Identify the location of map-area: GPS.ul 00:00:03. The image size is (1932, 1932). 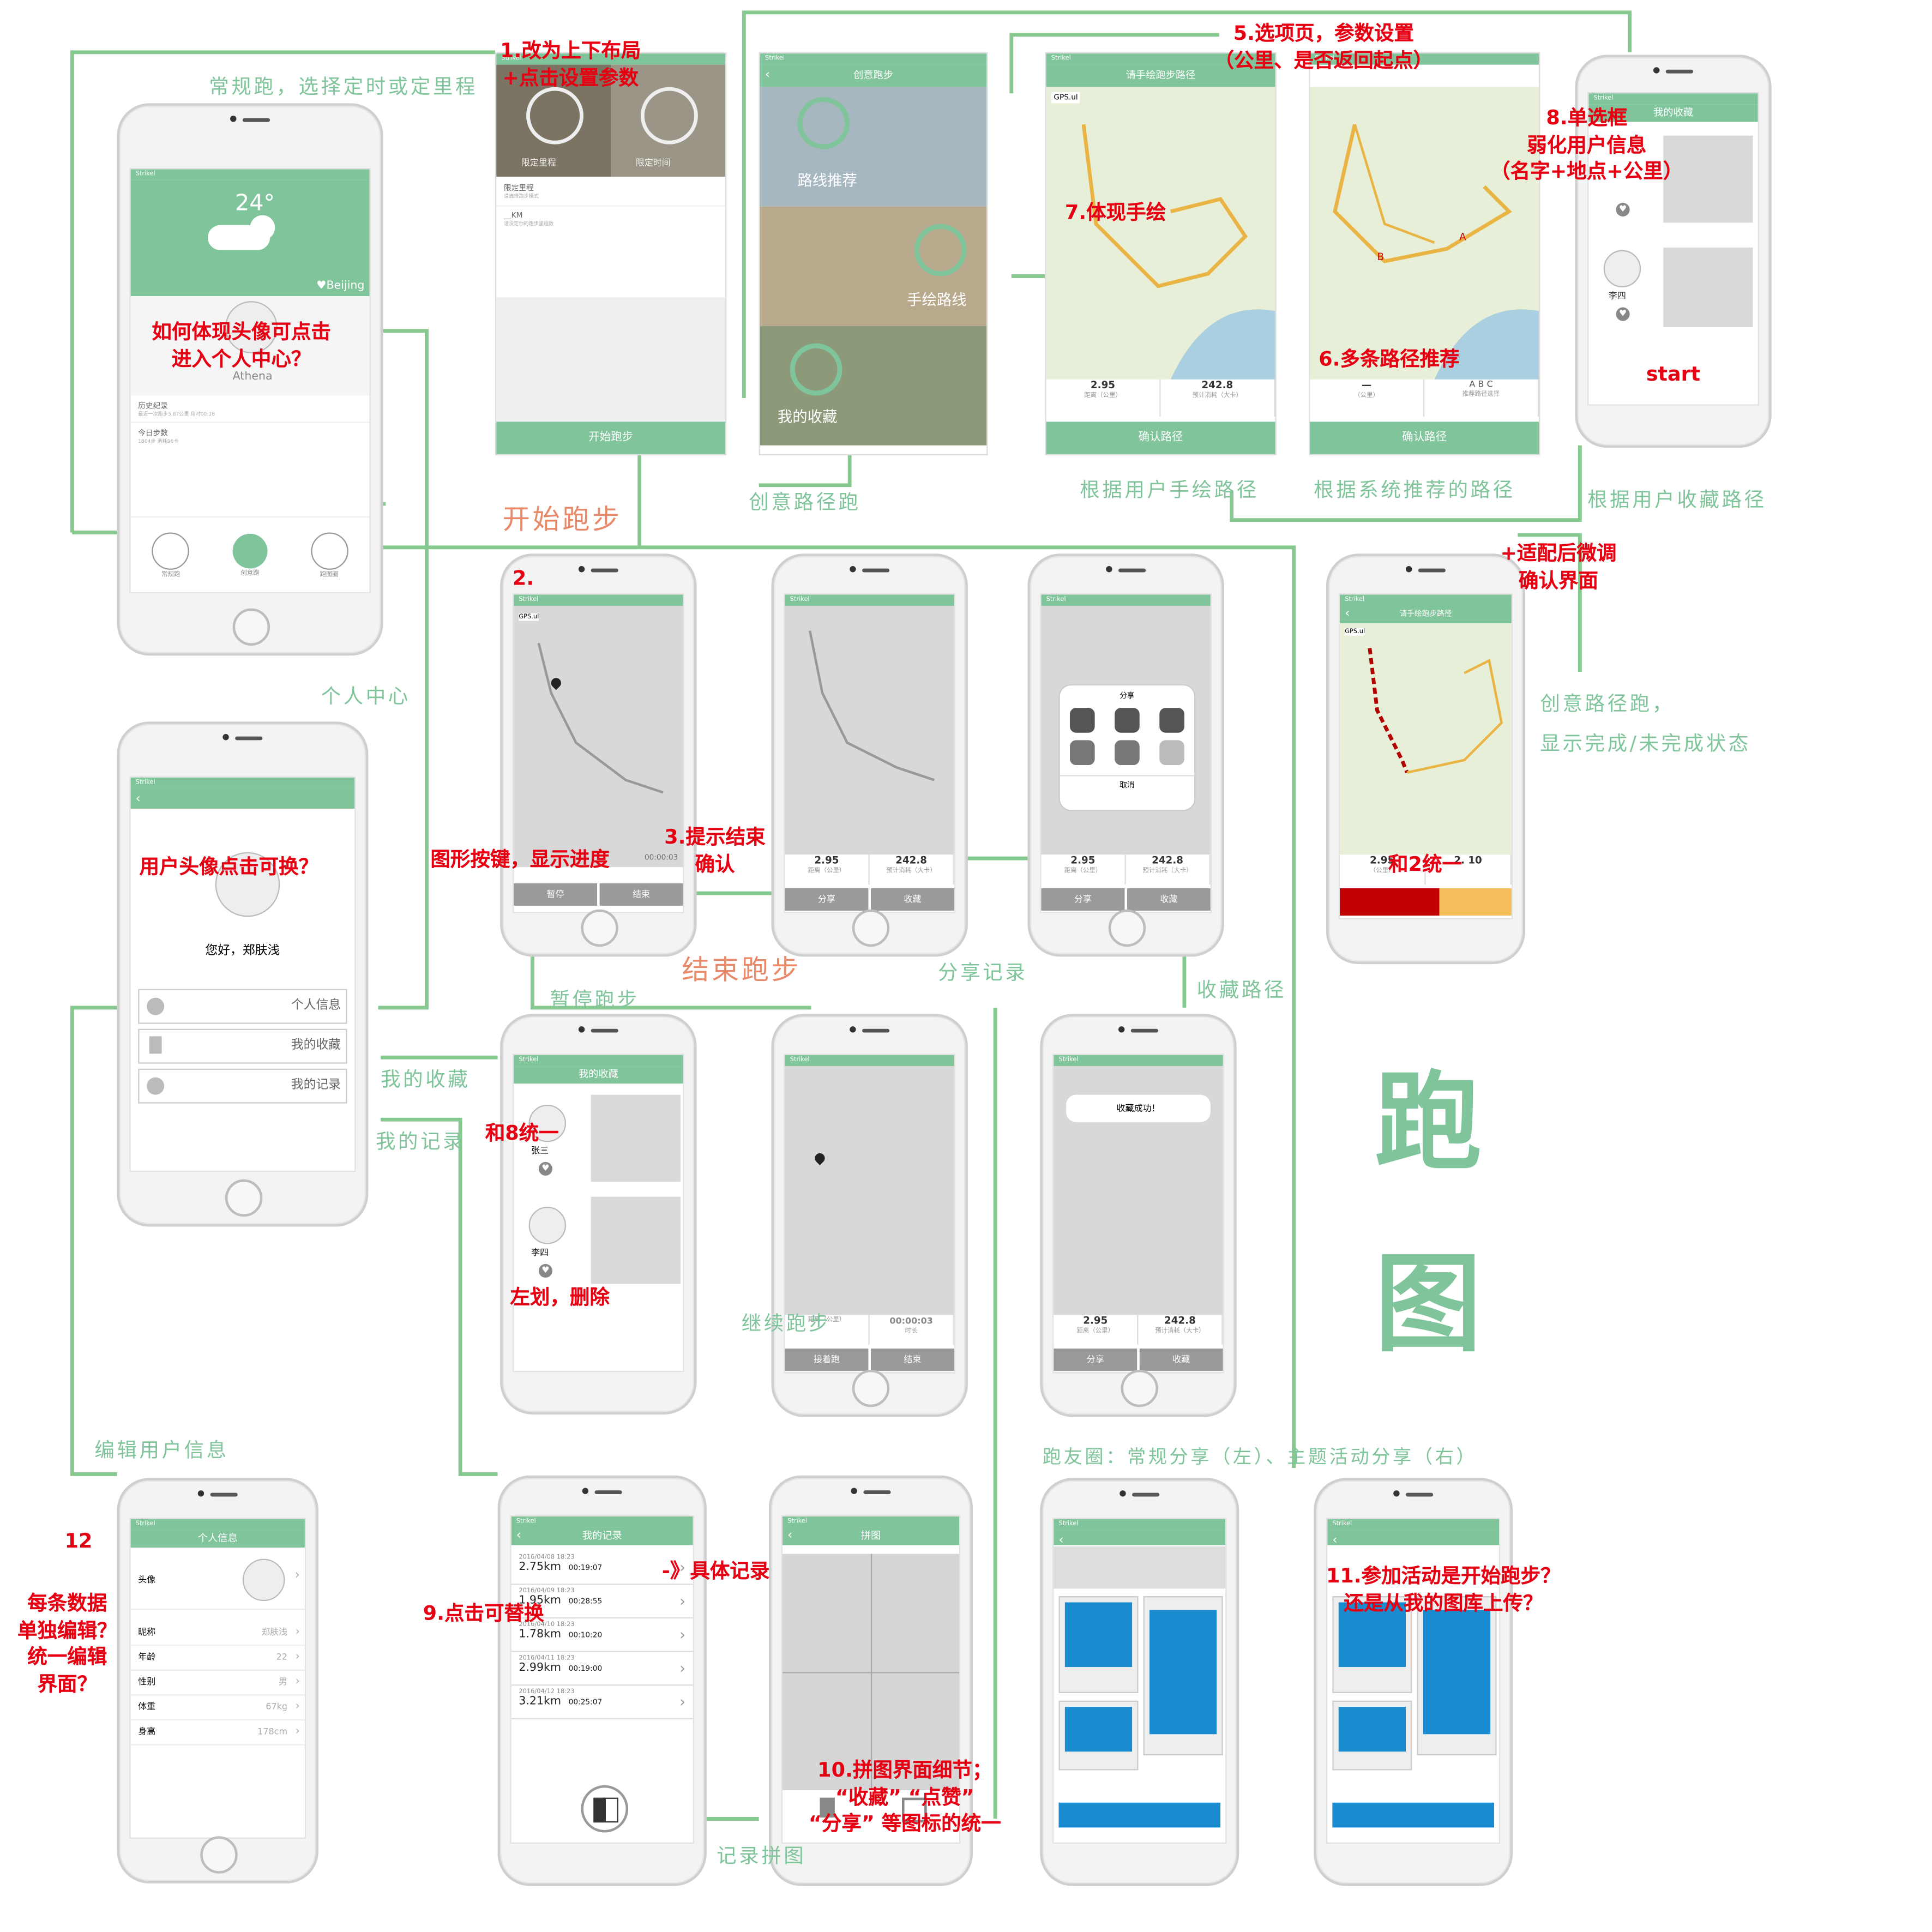
(598, 737).